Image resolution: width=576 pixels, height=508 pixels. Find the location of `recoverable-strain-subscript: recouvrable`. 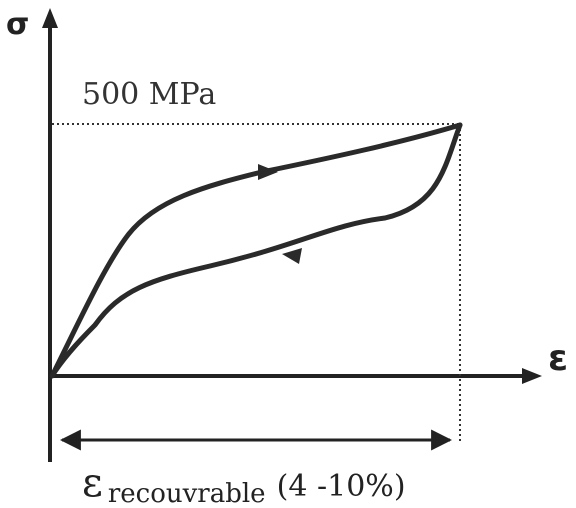

recoverable-strain-subscript: recouvrable is located at coordinates (187, 493).